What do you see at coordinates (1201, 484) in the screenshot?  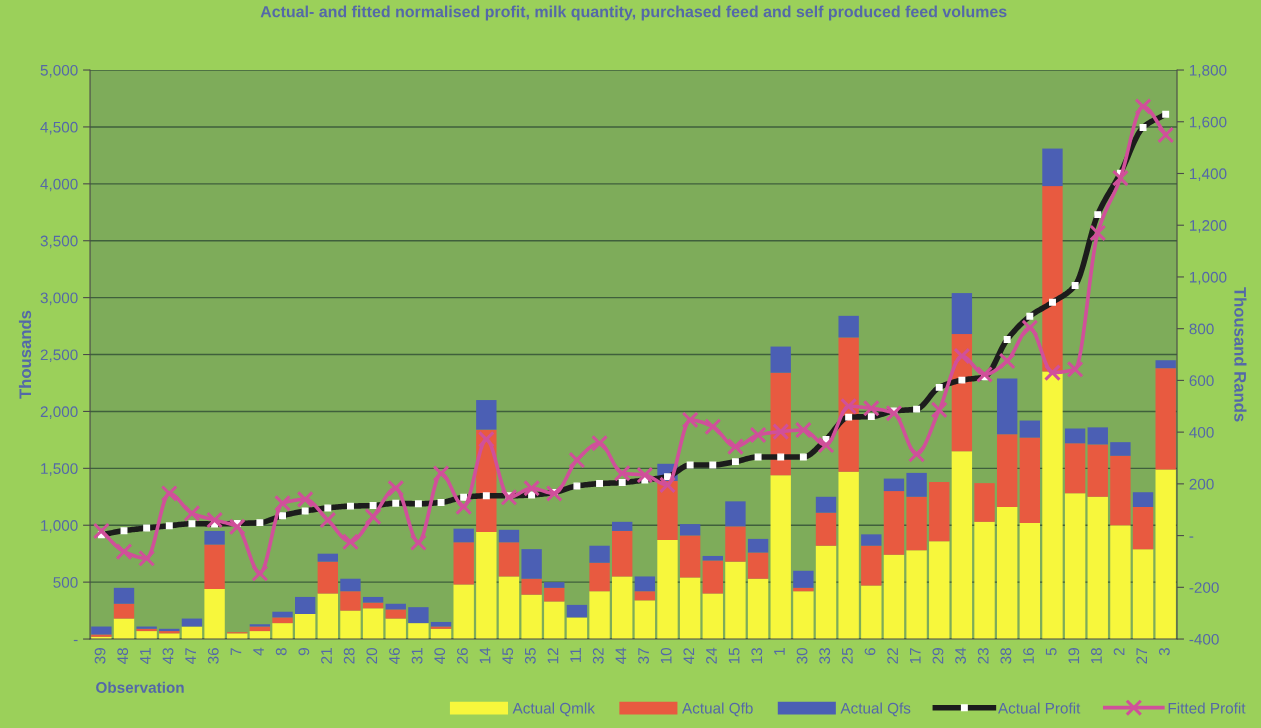 I see `y2-tick-label: 200` at bounding box center [1201, 484].